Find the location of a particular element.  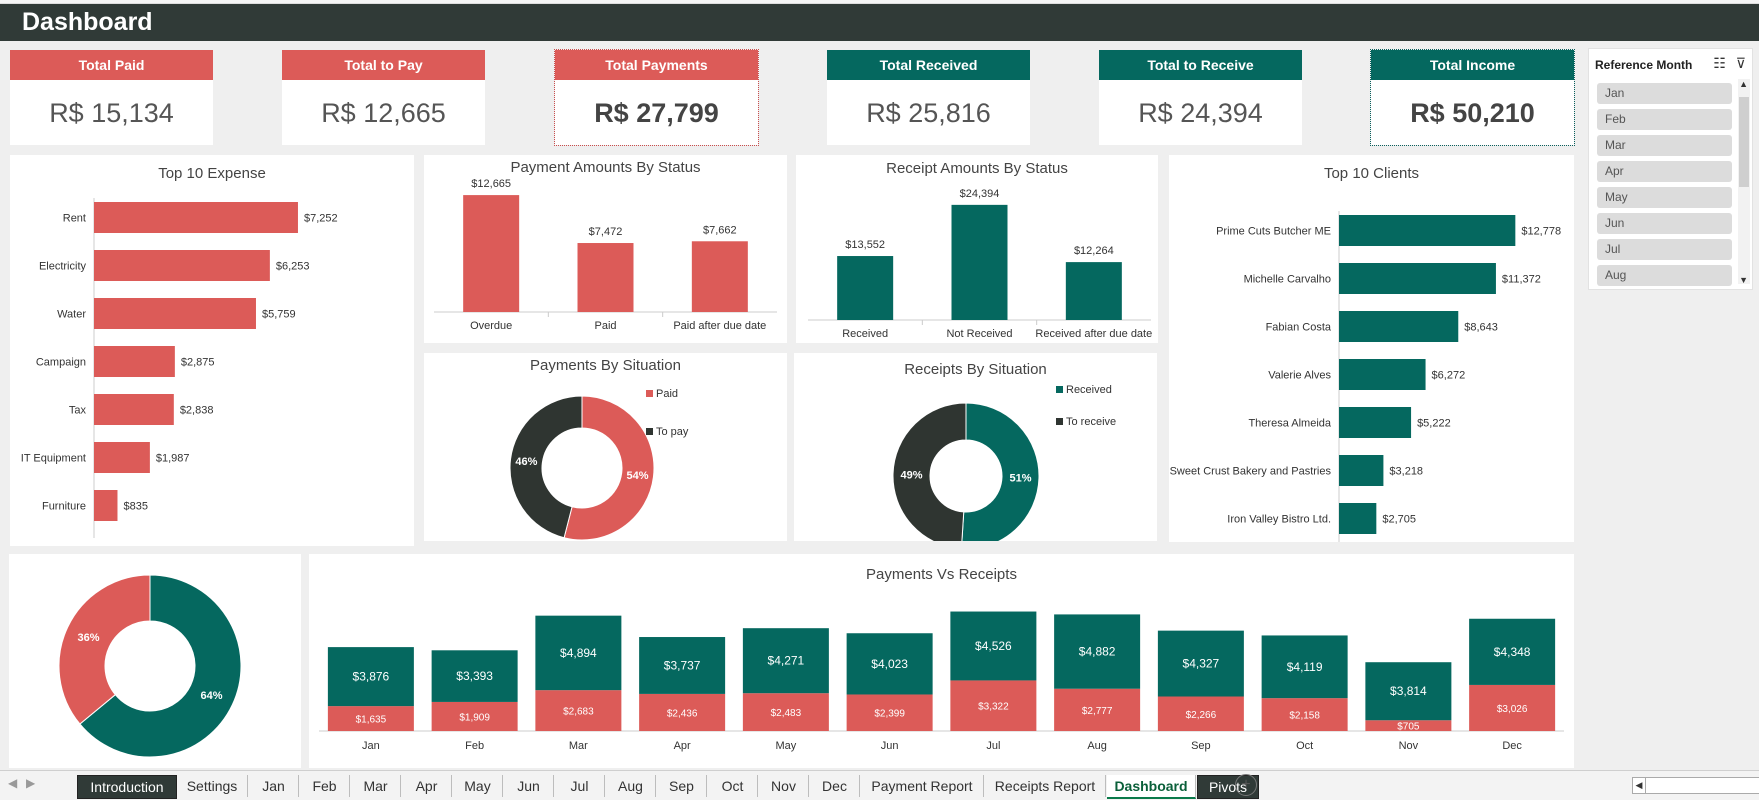

sheet-tab-aug: Aug is located at coordinates (631, 786).